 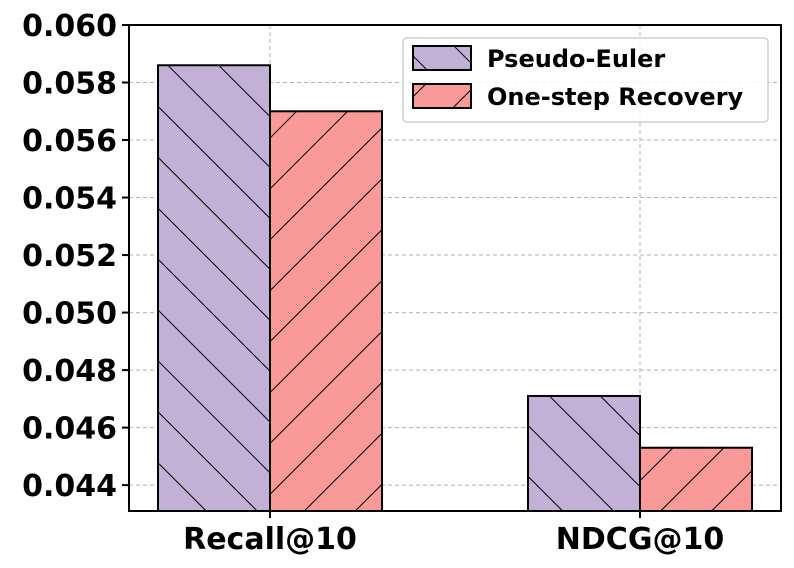 What do you see at coordinates (69, 429) in the screenshot?
I see `y-tick-label: 0.046` at bounding box center [69, 429].